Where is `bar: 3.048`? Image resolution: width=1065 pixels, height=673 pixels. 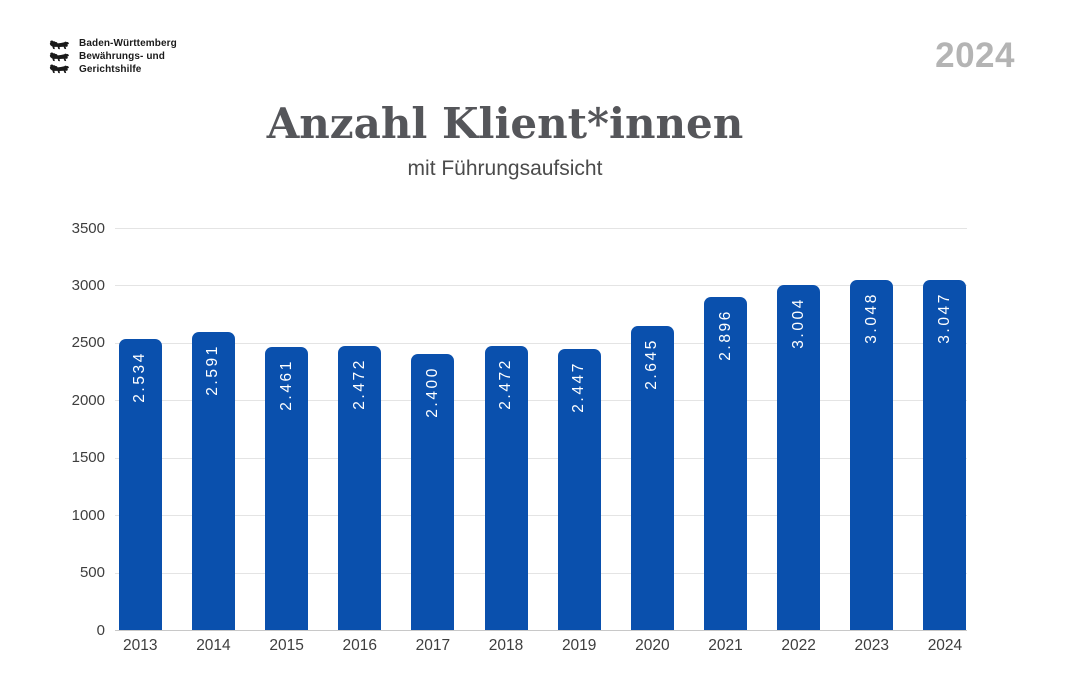 bar: 3.048 is located at coordinates (872, 454).